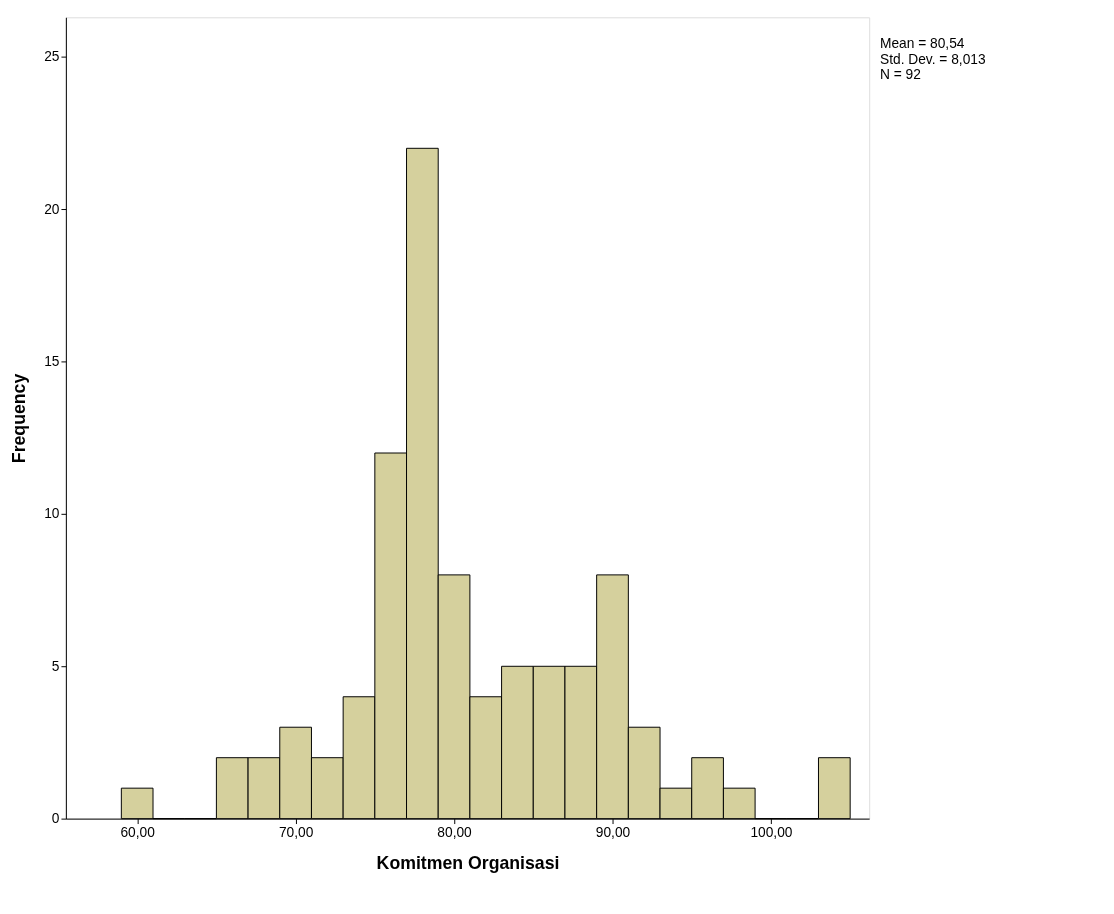  What do you see at coordinates (922, 43) in the screenshot?
I see `text: Mean = 80,54` at bounding box center [922, 43].